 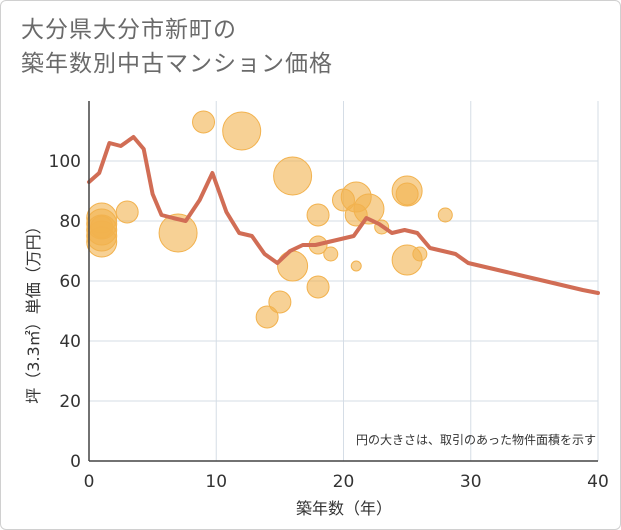 I want to click on y-tick-label: 100, so click(x=65, y=162).